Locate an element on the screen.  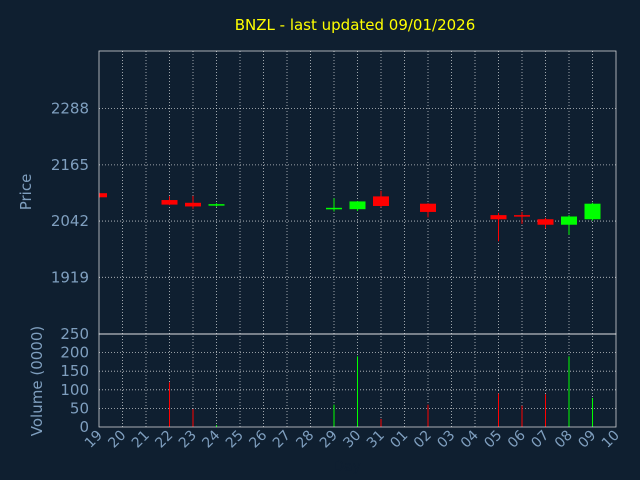
x-tick-label: 10 is located at coordinates (611, 440).